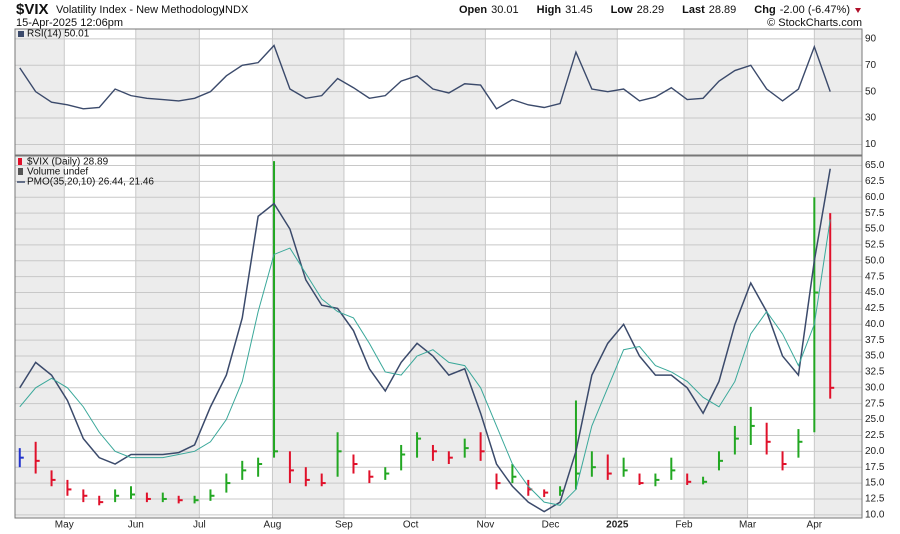 The height and width of the screenshot is (534, 900). What do you see at coordinates (815, 10) in the screenshot?
I see `quote-value: -2.00 (-6.47%)` at bounding box center [815, 10].